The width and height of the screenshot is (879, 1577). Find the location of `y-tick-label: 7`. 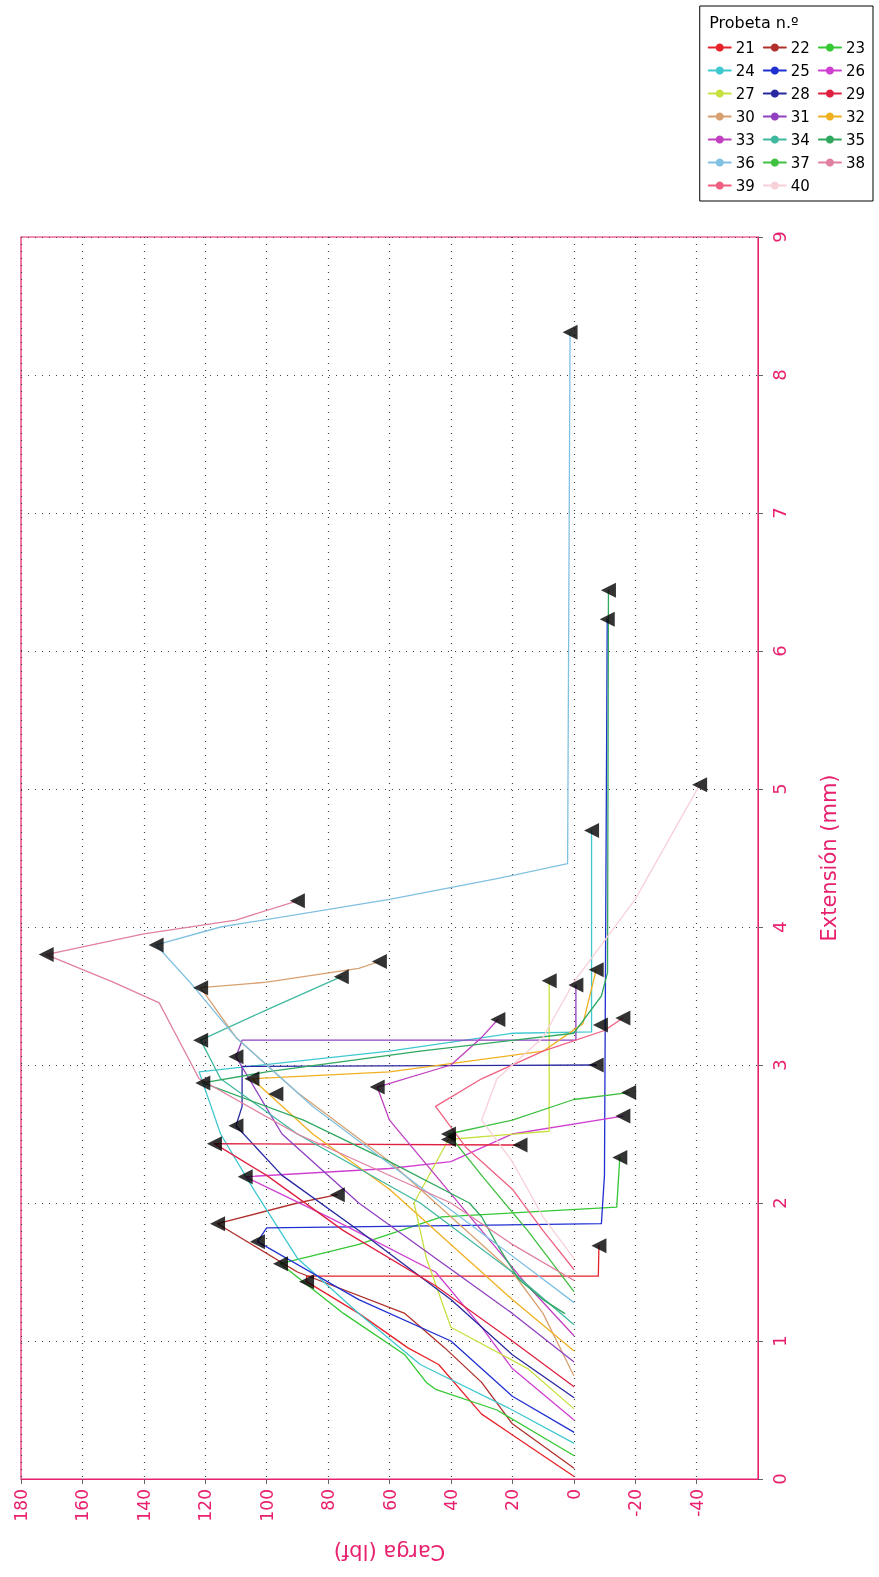

y-tick-label: 7 is located at coordinates (779, 513).